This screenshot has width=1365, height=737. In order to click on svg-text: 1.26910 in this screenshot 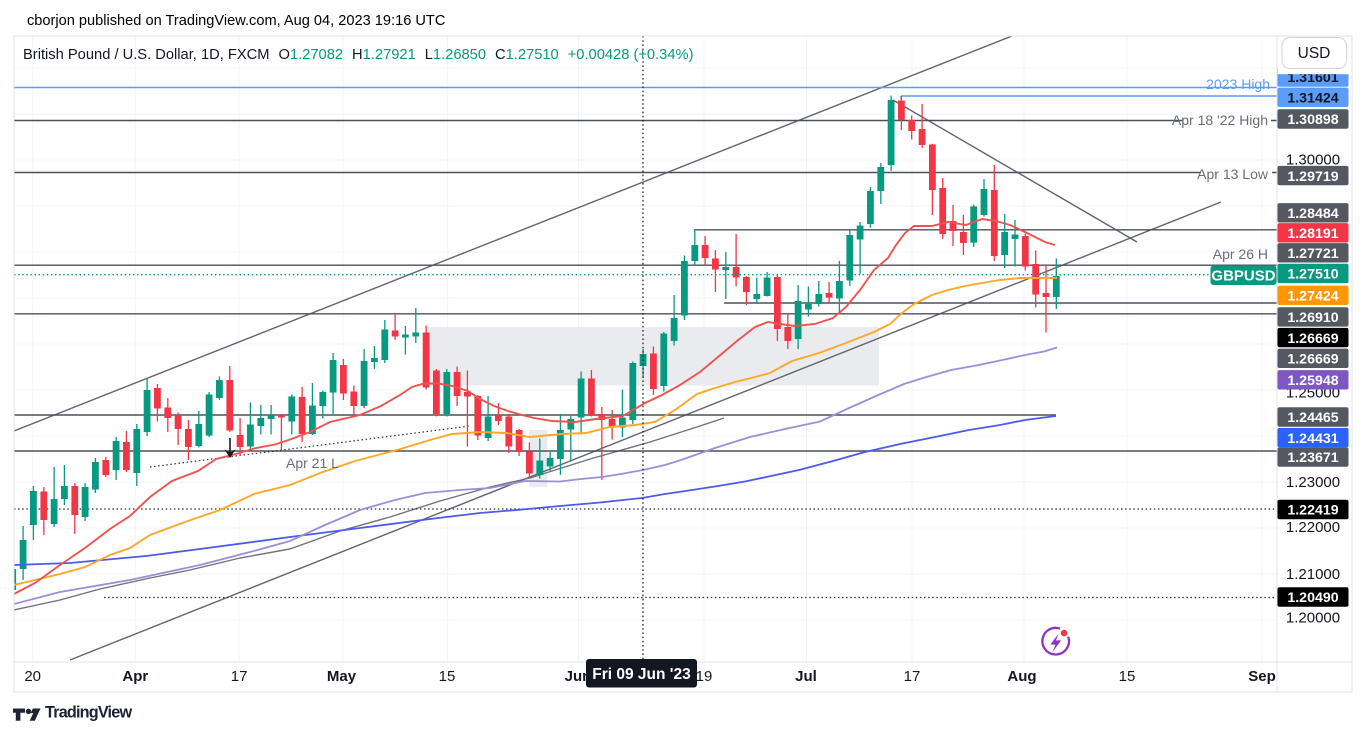, I will do `click(1312, 318)`.